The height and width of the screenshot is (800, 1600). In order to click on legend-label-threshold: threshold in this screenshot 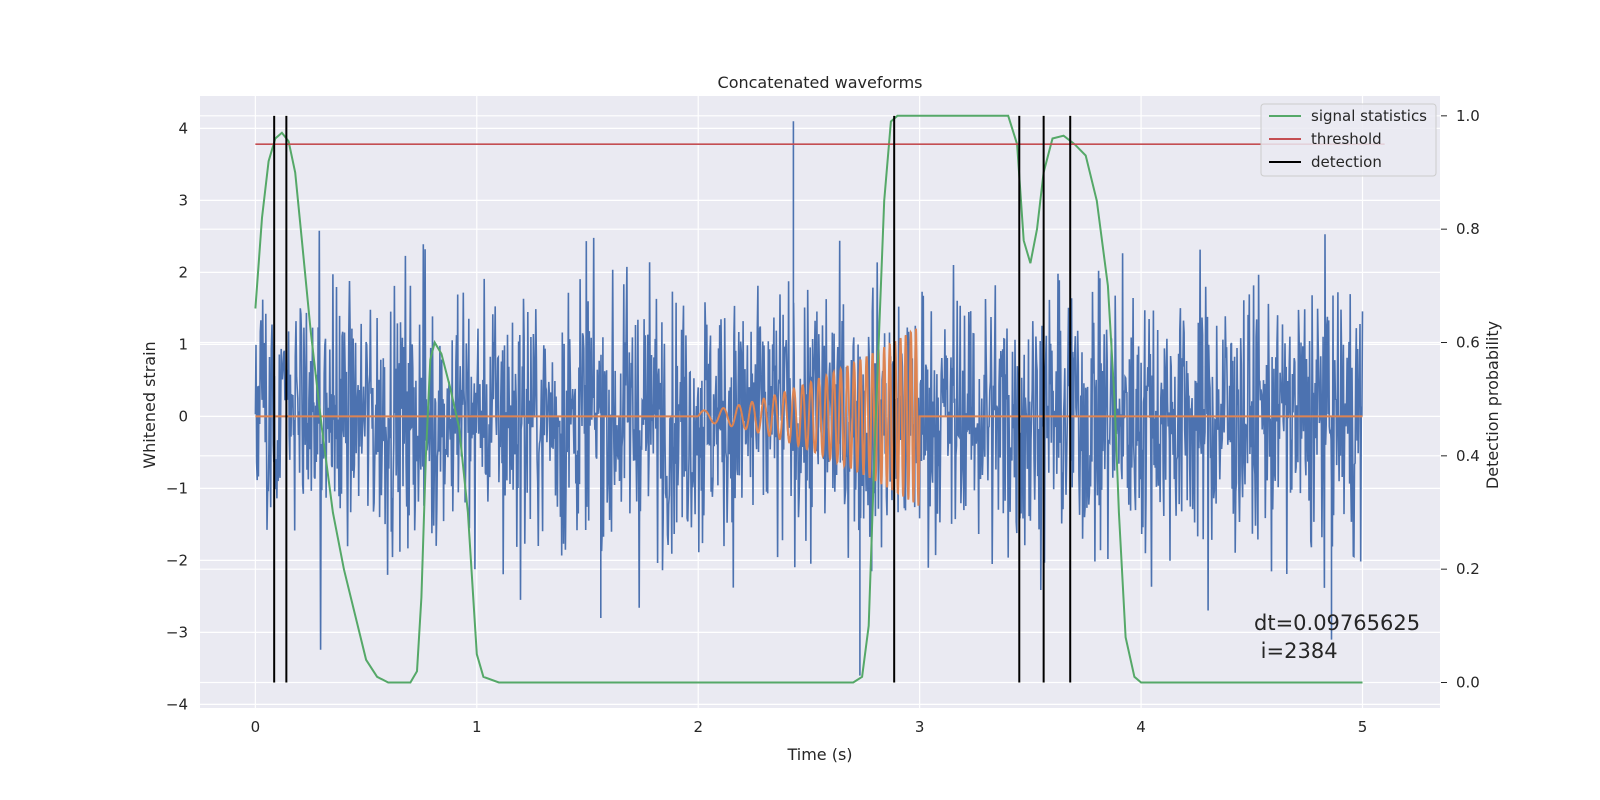, I will do `click(1346, 139)`.